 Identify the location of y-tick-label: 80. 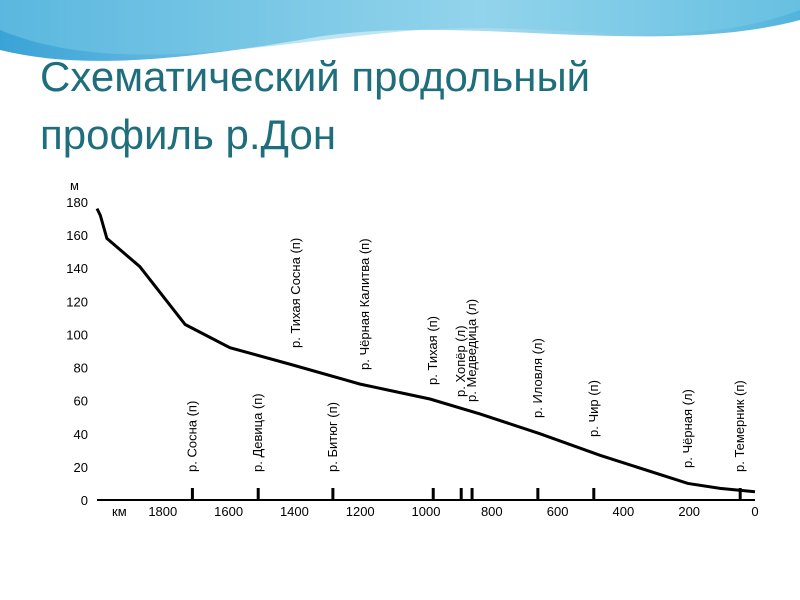
(81, 368).